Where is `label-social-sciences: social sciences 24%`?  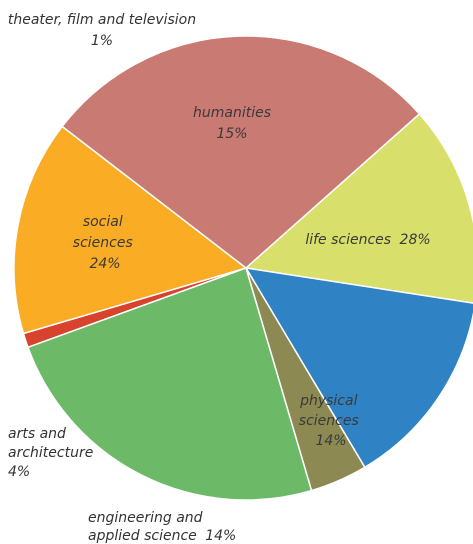 label-social-sciences: social sciences 24% is located at coordinates (105, 243).